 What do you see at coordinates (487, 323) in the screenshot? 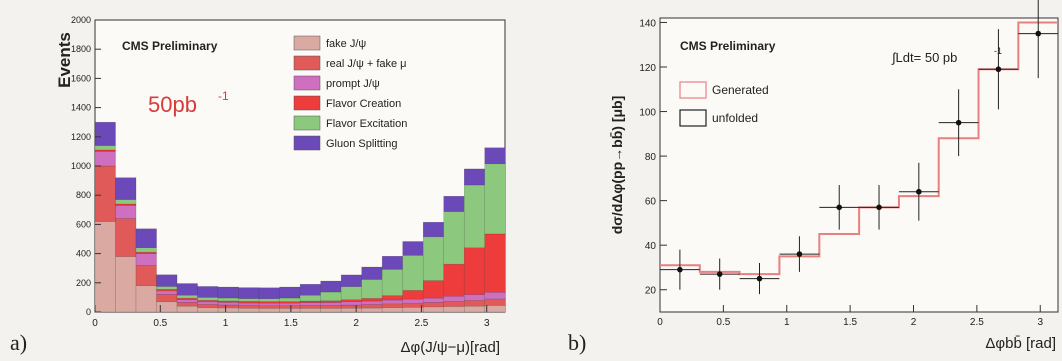
I see `x-tick-label: 3` at bounding box center [487, 323].